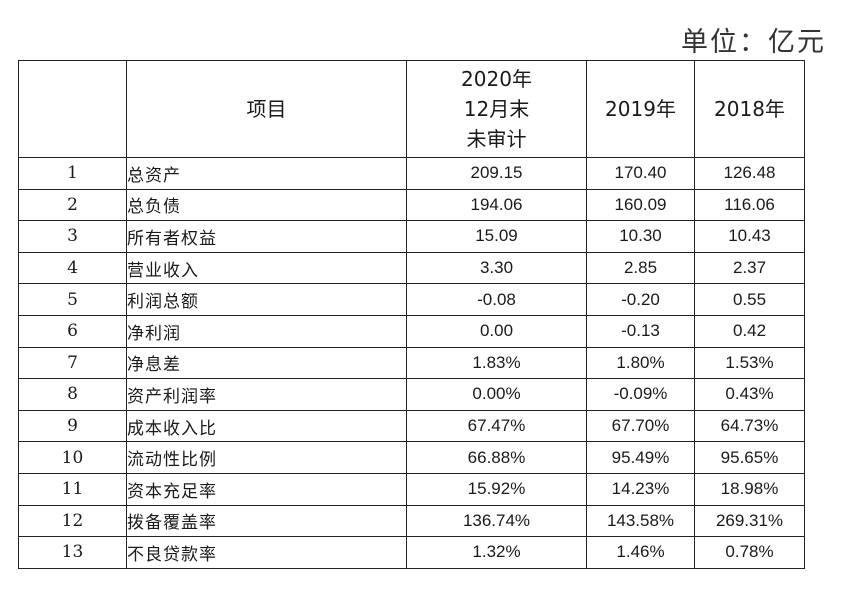  Describe the element at coordinates (72, 552) in the screenshot. I see `row-index: 13` at that location.